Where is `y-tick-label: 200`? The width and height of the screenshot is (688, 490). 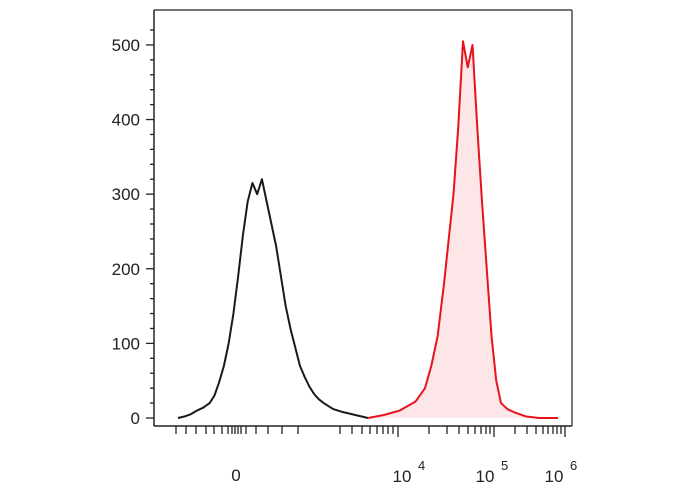
y-tick-label: 200 is located at coordinates (126, 269).